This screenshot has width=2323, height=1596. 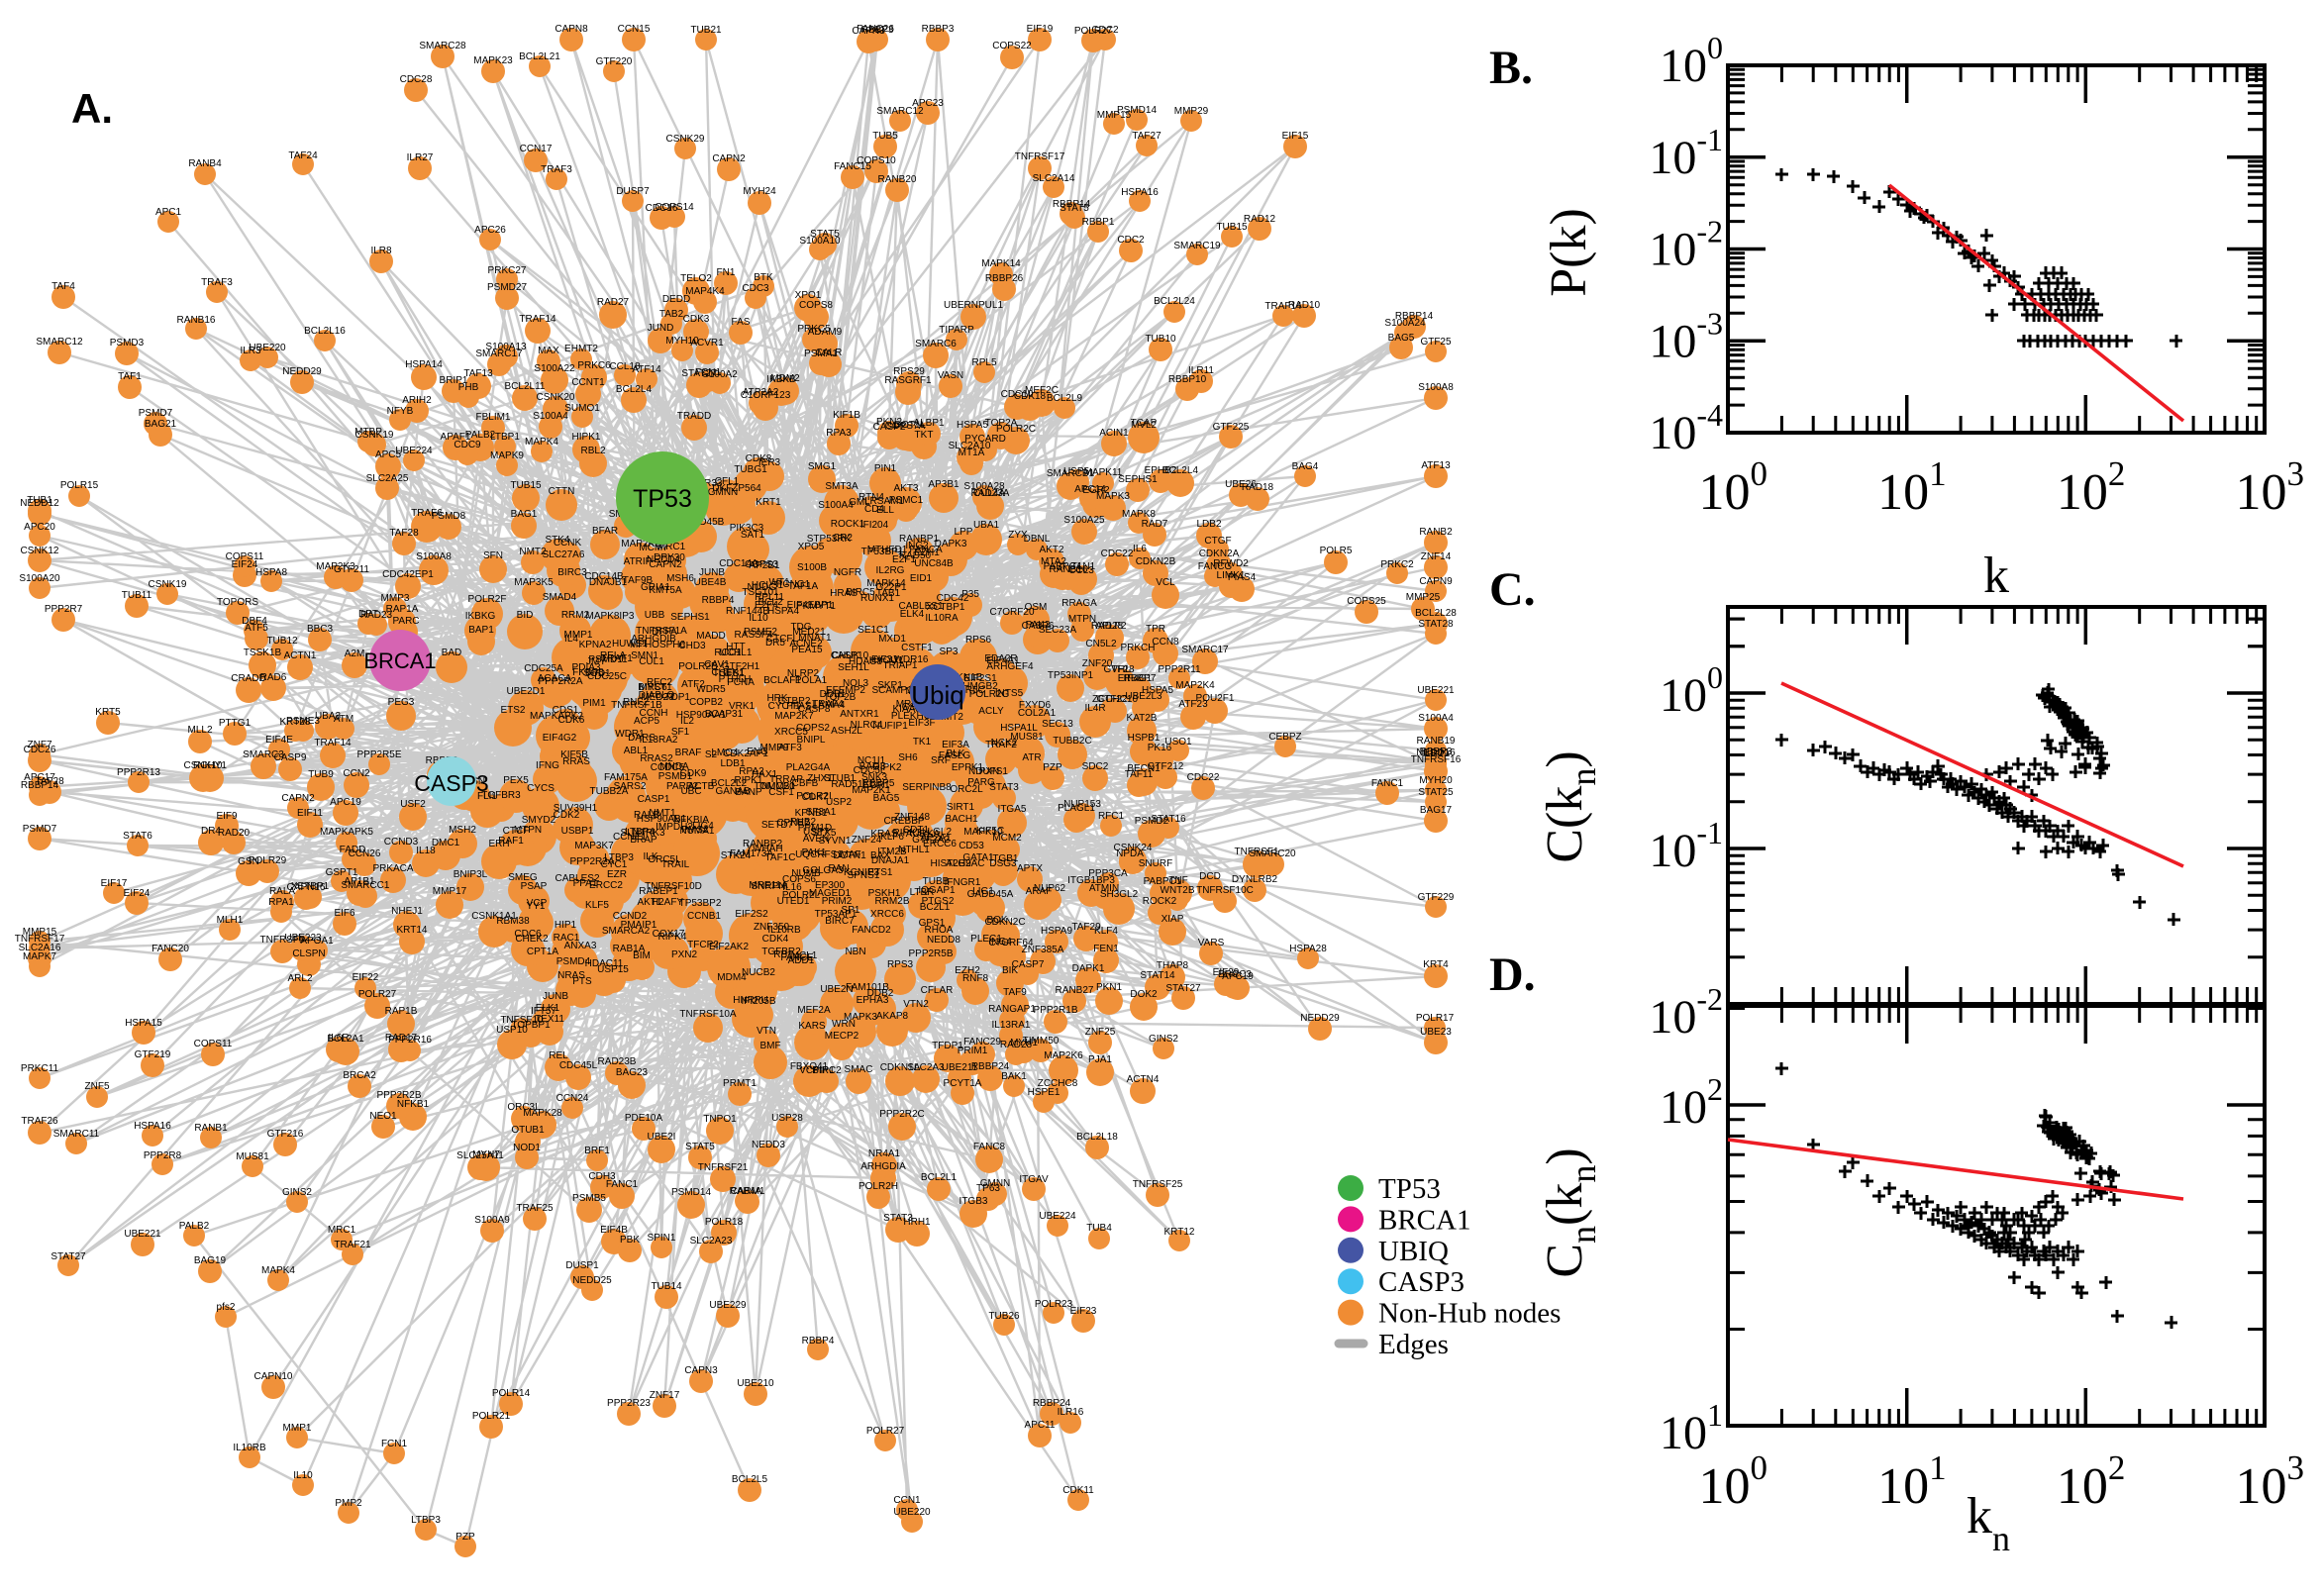 I want to click on svg-text: TAF13, so click(x=478, y=374).